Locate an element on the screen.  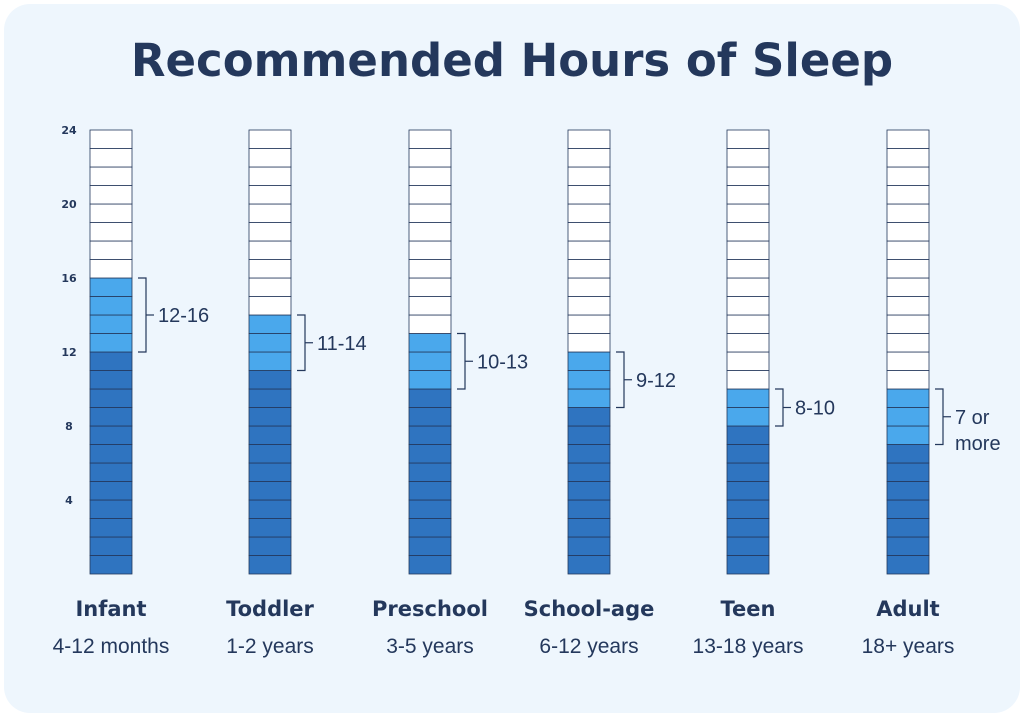
category-age-range: 4-12 months is located at coordinates (111, 646).